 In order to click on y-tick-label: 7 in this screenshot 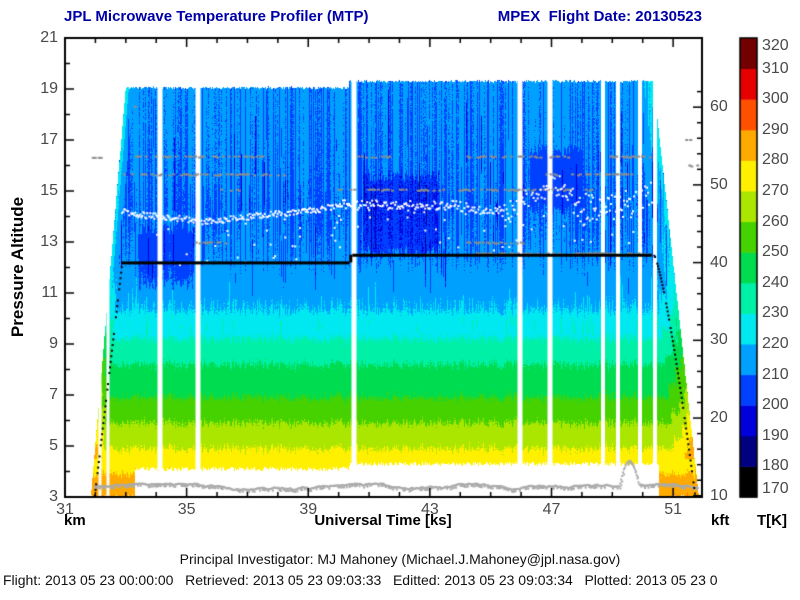, I will do `click(53, 394)`.